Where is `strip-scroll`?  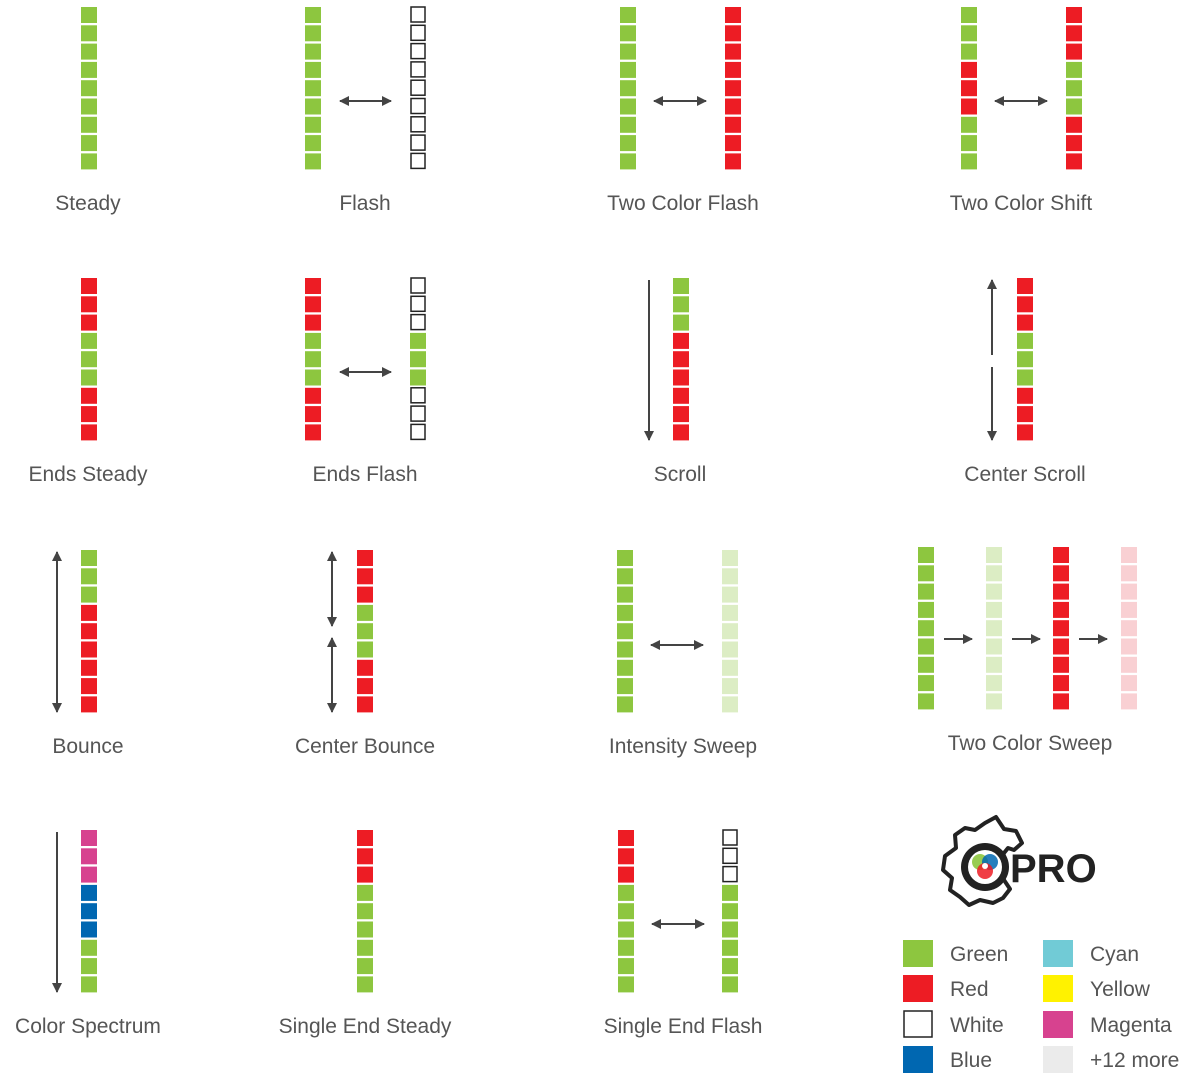
strip-scroll is located at coordinates (681, 359).